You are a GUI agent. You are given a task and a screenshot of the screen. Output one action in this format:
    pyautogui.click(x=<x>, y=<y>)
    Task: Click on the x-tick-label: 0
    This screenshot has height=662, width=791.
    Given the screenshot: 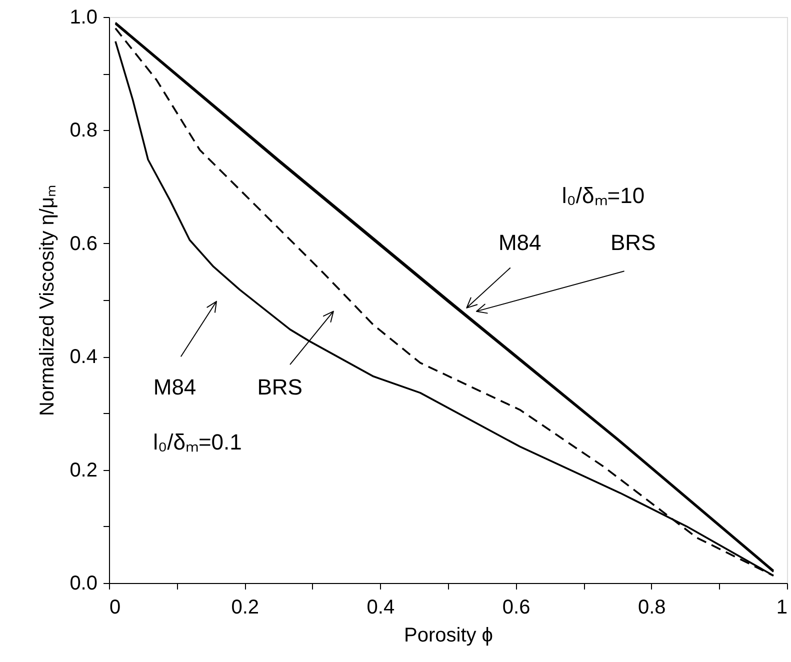 What is the action you would take?
    pyautogui.click(x=115, y=607)
    